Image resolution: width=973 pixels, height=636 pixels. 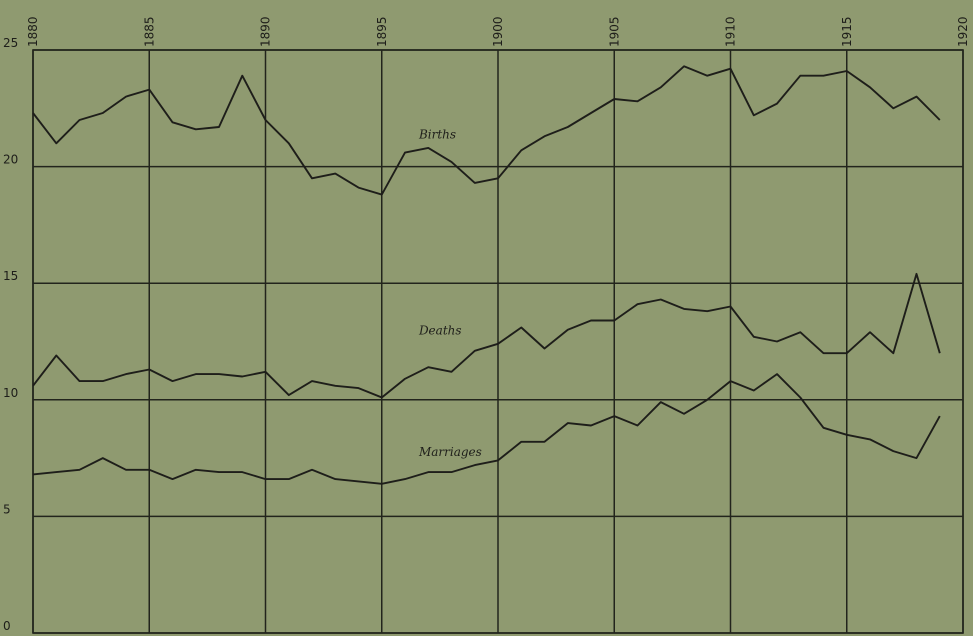 I want to click on x-tick-label: 1920, so click(x=963, y=31).